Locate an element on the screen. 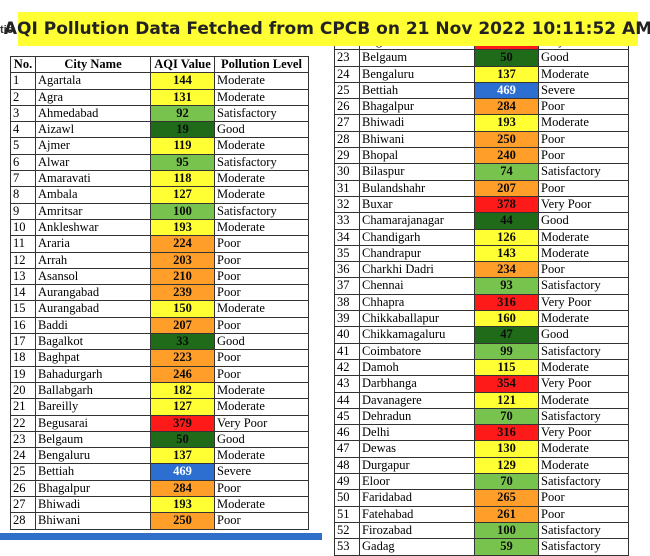  aqi-value: 93 is located at coordinates (506, 286).